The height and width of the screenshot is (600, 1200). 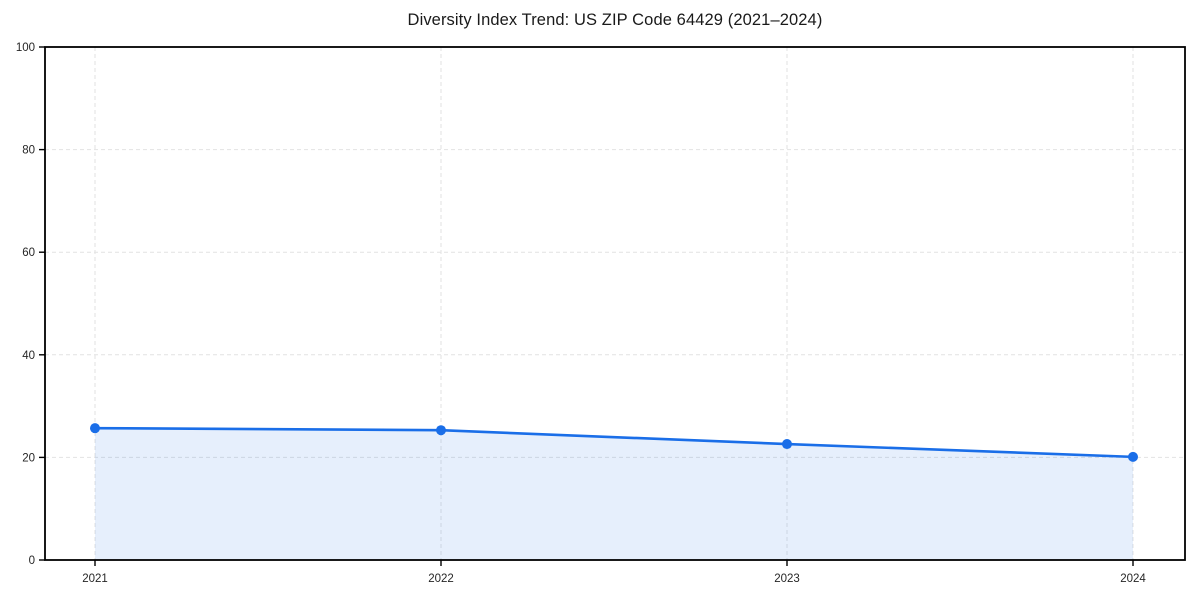 I want to click on x-tick-label: 2021, so click(x=95, y=579).